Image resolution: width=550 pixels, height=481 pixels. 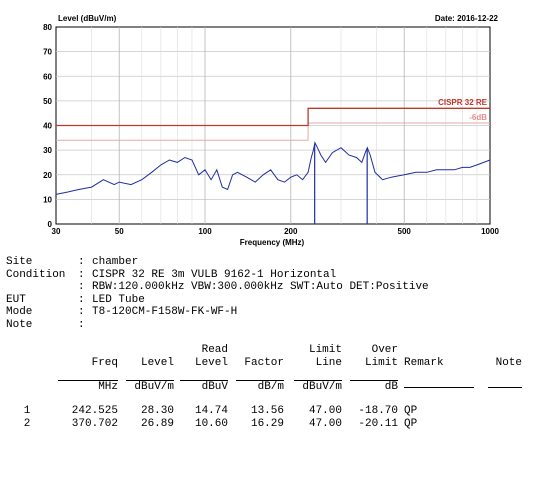 I want to click on series-group, so click(x=273, y=168).